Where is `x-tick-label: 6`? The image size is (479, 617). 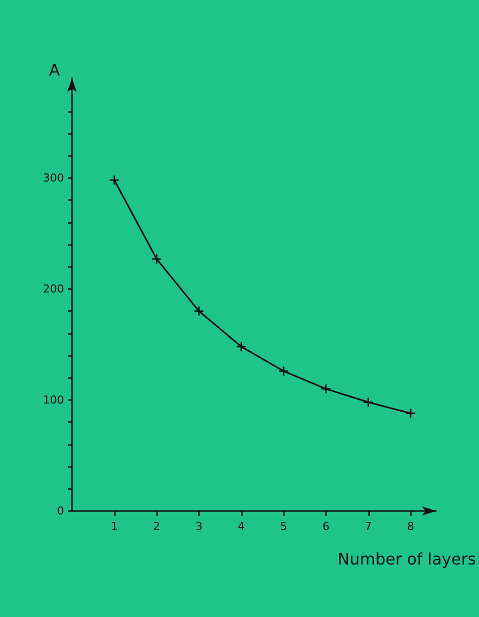 x-tick-label: 6 is located at coordinates (326, 526).